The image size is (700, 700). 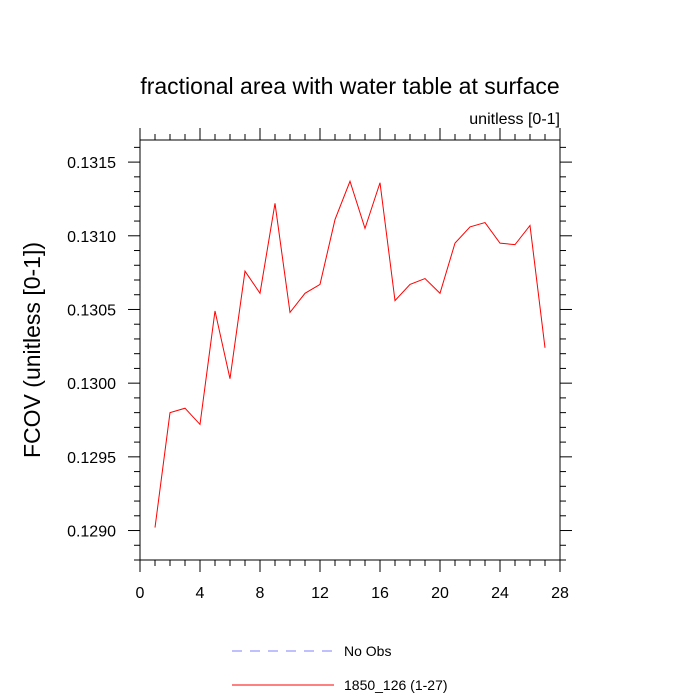 I want to click on y-tick-label: 0.1295, so click(x=91, y=458).